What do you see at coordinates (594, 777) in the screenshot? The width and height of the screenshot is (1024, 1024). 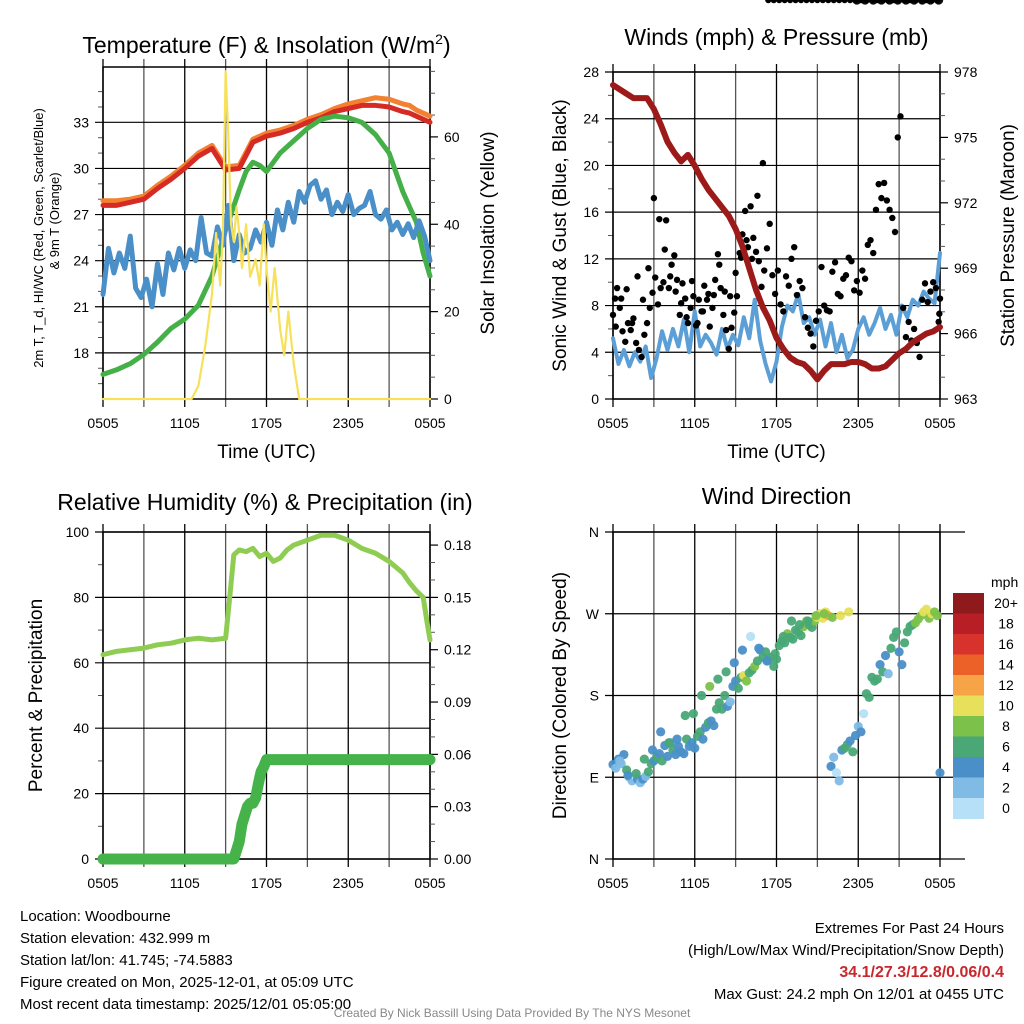 I see `y-tick-label: E` at bounding box center [594, 777].